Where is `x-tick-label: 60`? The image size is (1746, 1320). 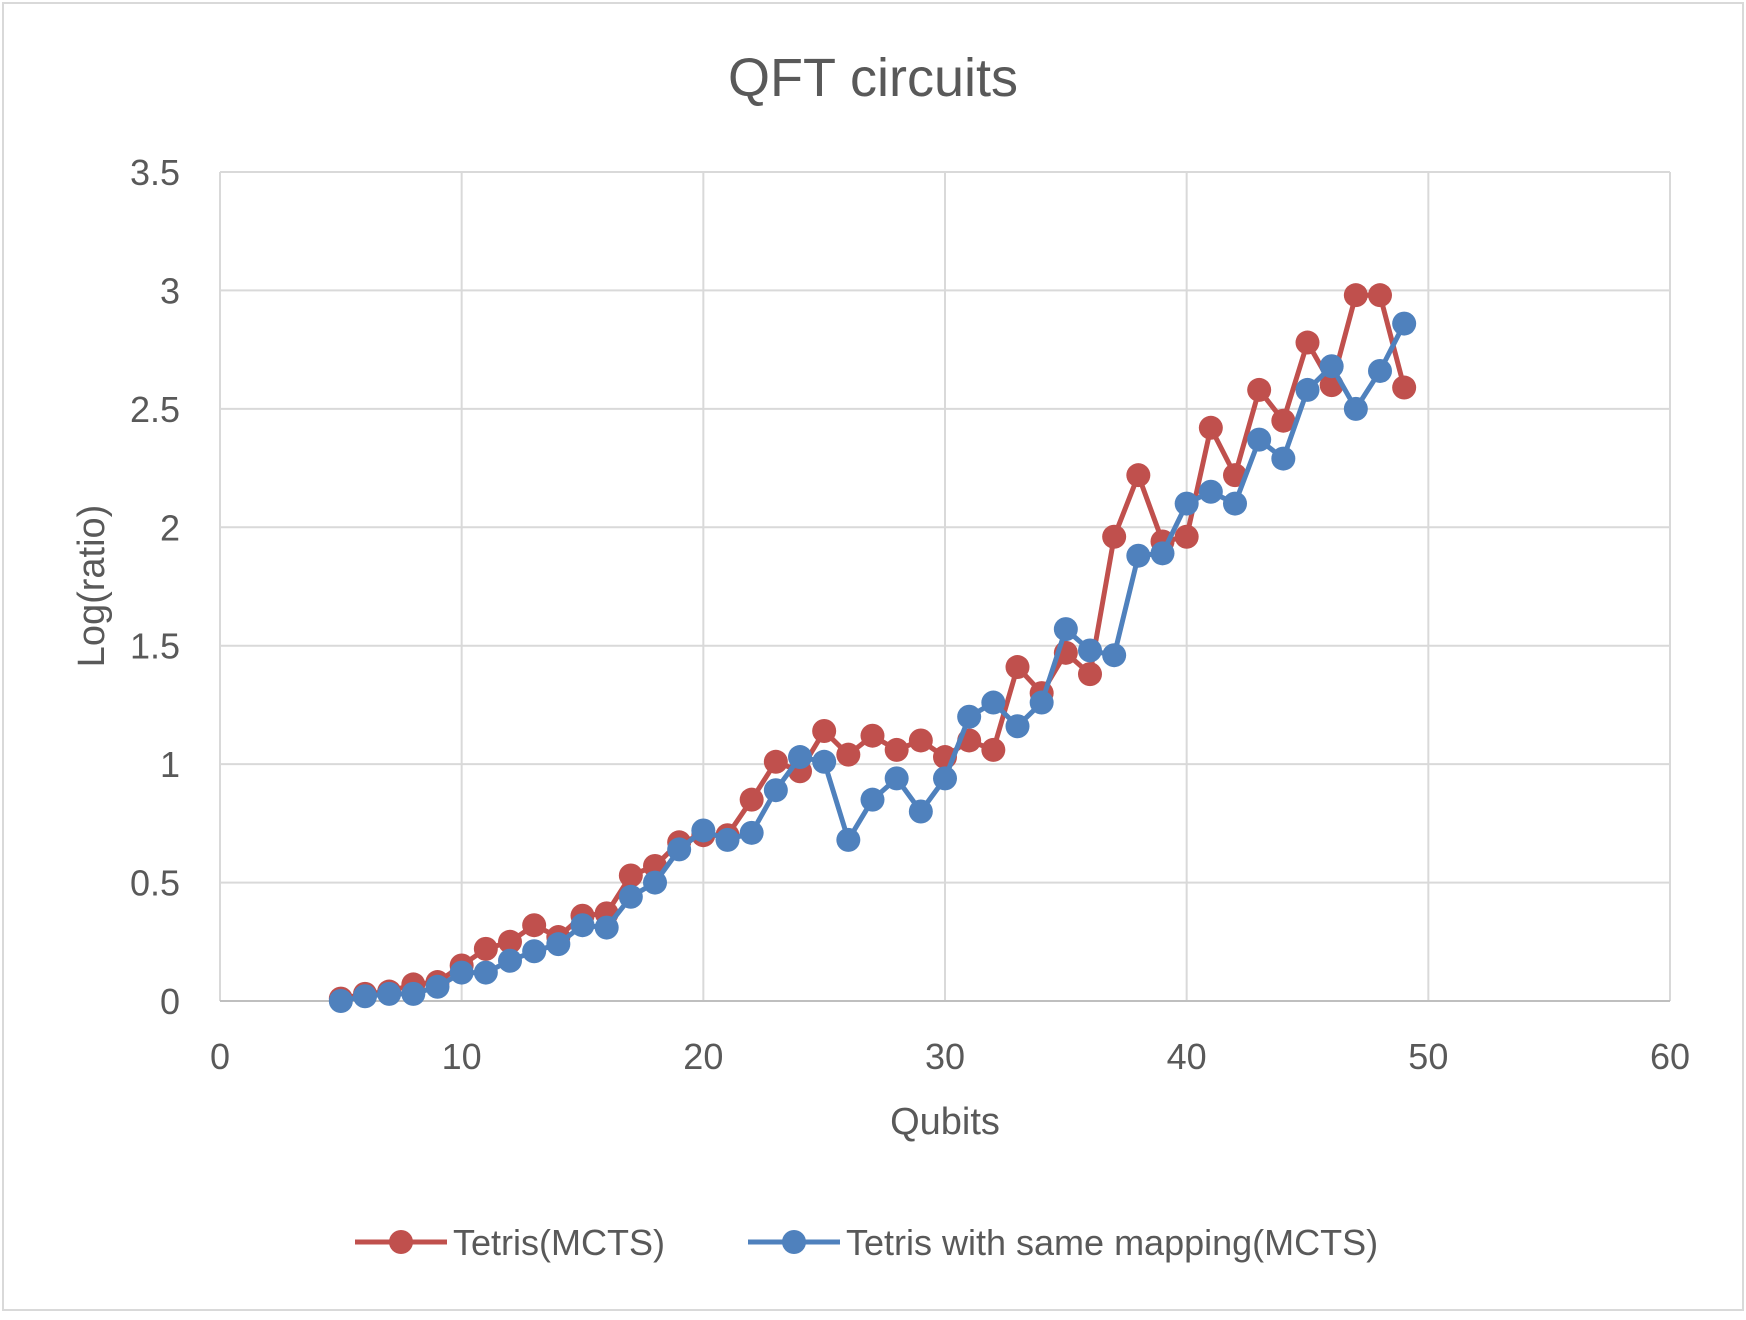 x-tick-label: 60 is located at coordinates (1670, 1056).